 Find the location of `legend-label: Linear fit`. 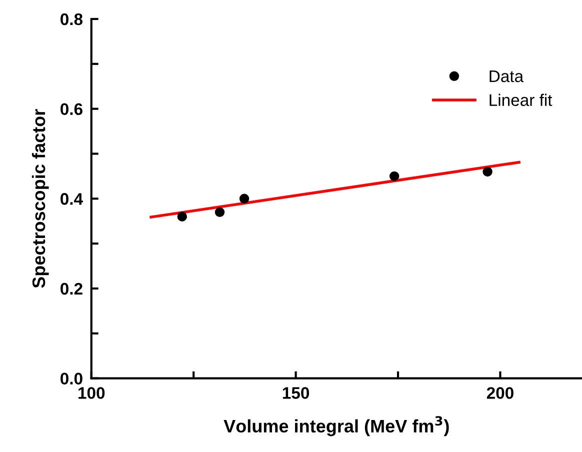

legend-label: Linear fit is located at coordinates (521, 100).